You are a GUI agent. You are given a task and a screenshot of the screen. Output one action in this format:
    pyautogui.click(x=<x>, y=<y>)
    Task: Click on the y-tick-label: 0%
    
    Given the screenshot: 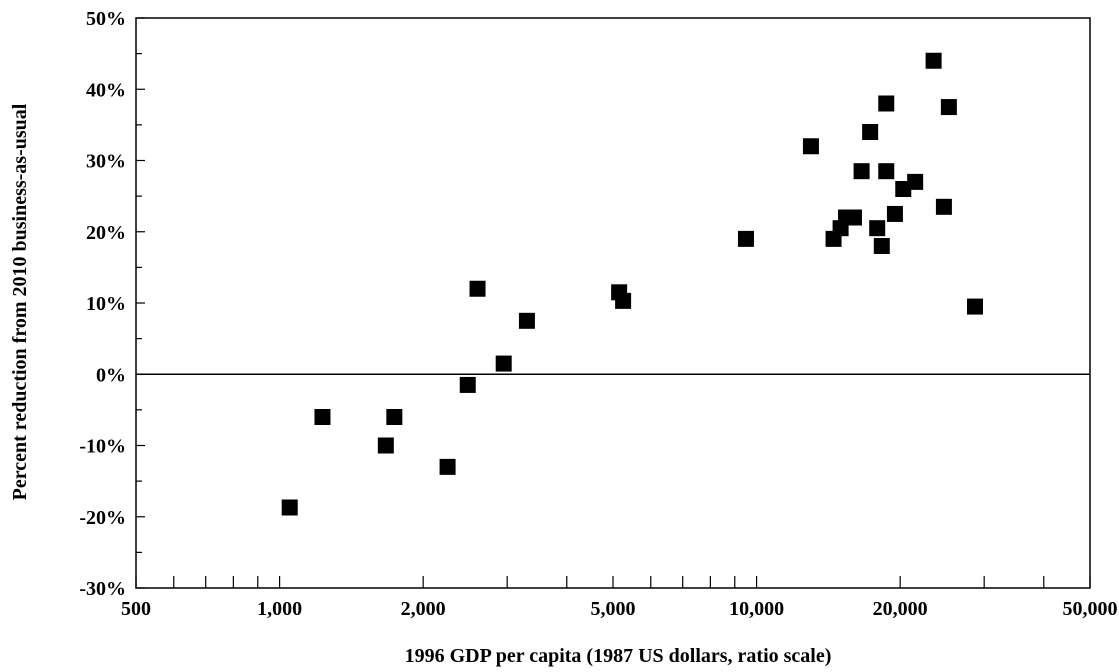 What is the action you would take?
    pyautogui.click(x=111, y=375)
    